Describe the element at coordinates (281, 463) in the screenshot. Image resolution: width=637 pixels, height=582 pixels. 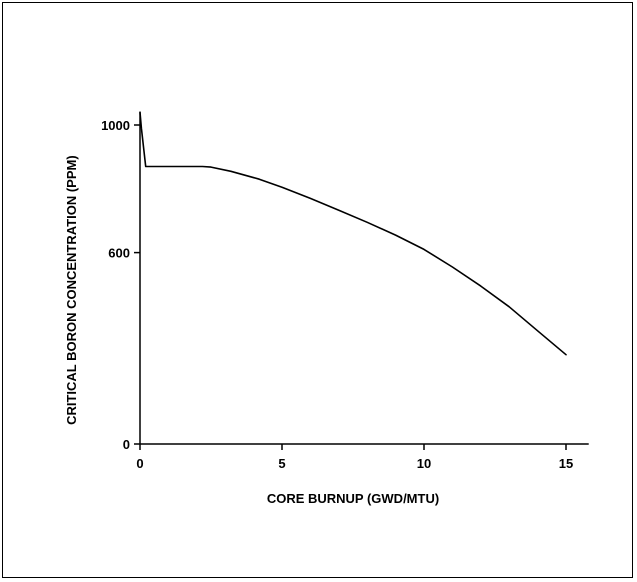
I see `x-tick-label: 5` at that location.